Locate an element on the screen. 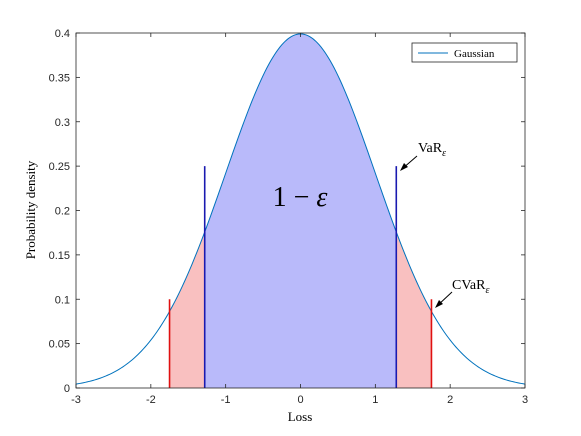  y-tick-label: 0.1 is located at coordinates (62, 300).